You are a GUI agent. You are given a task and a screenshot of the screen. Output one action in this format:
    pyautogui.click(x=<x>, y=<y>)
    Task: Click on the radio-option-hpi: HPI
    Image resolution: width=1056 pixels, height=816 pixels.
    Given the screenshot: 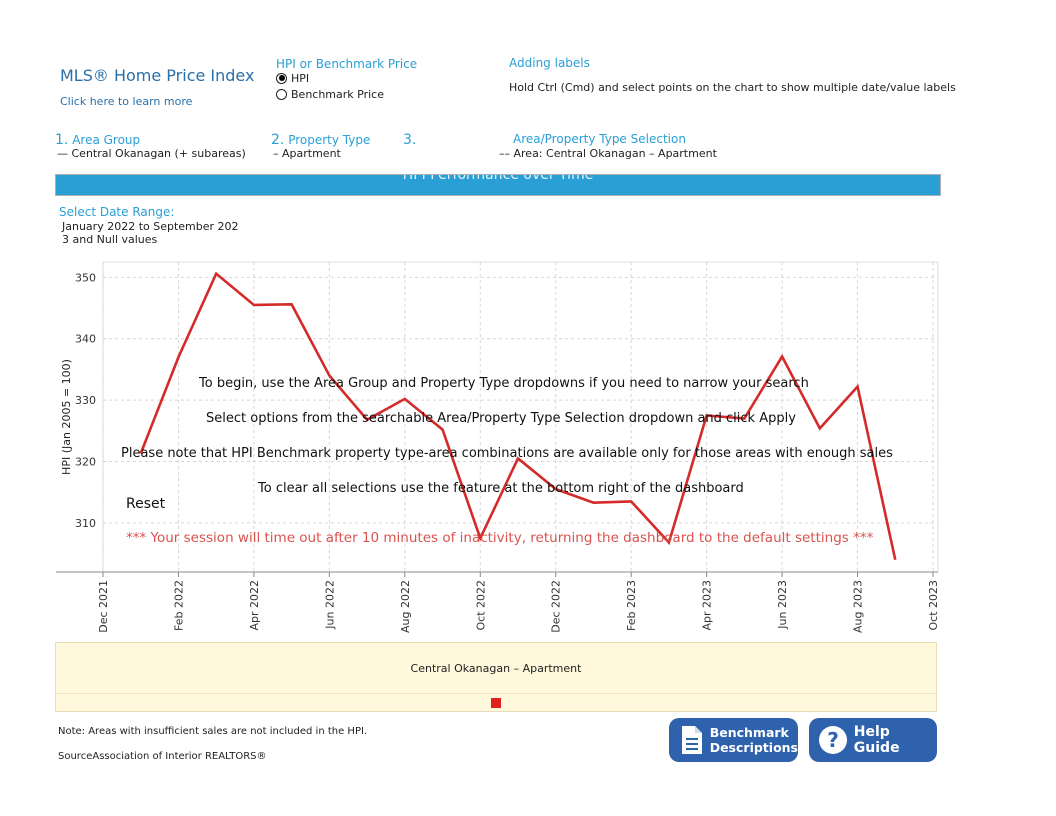 What is the action you would take?
    pyautogui.click(x=330, y=78)
    